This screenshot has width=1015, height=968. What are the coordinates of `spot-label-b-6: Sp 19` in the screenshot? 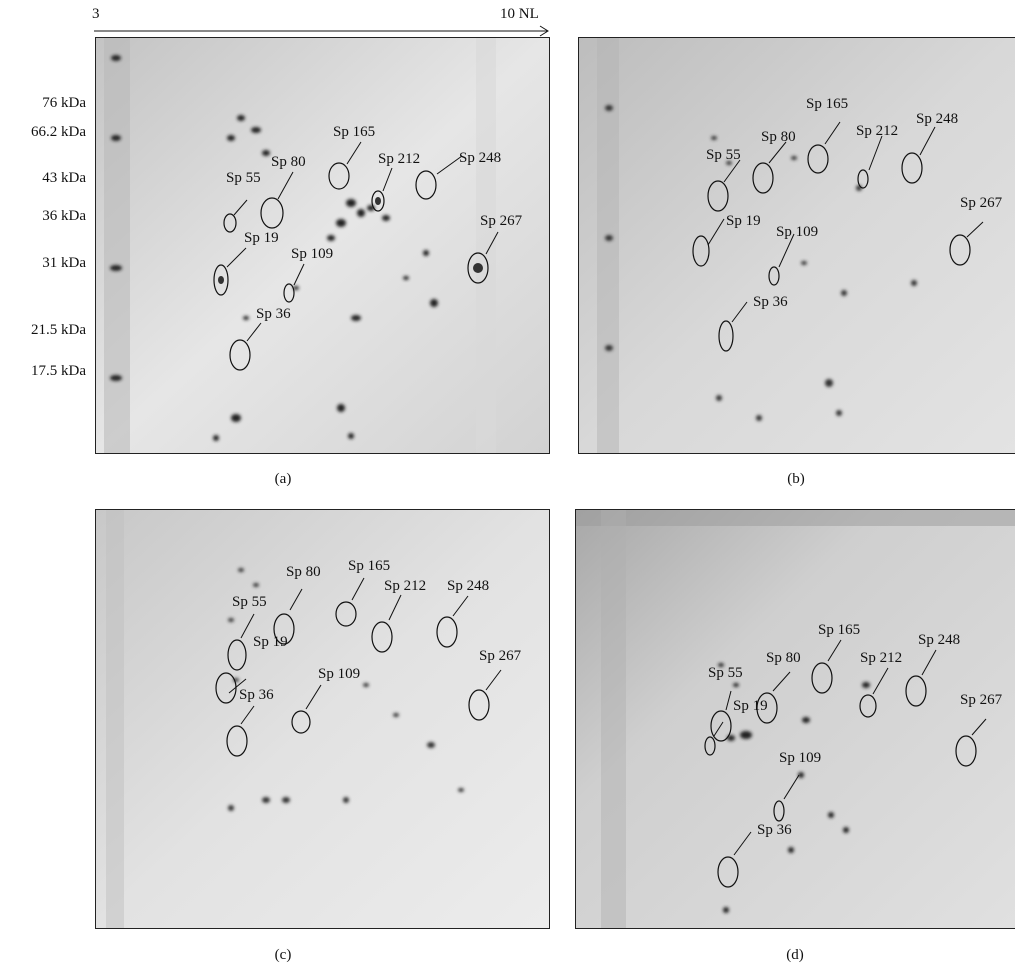 It's located at (743, 221).